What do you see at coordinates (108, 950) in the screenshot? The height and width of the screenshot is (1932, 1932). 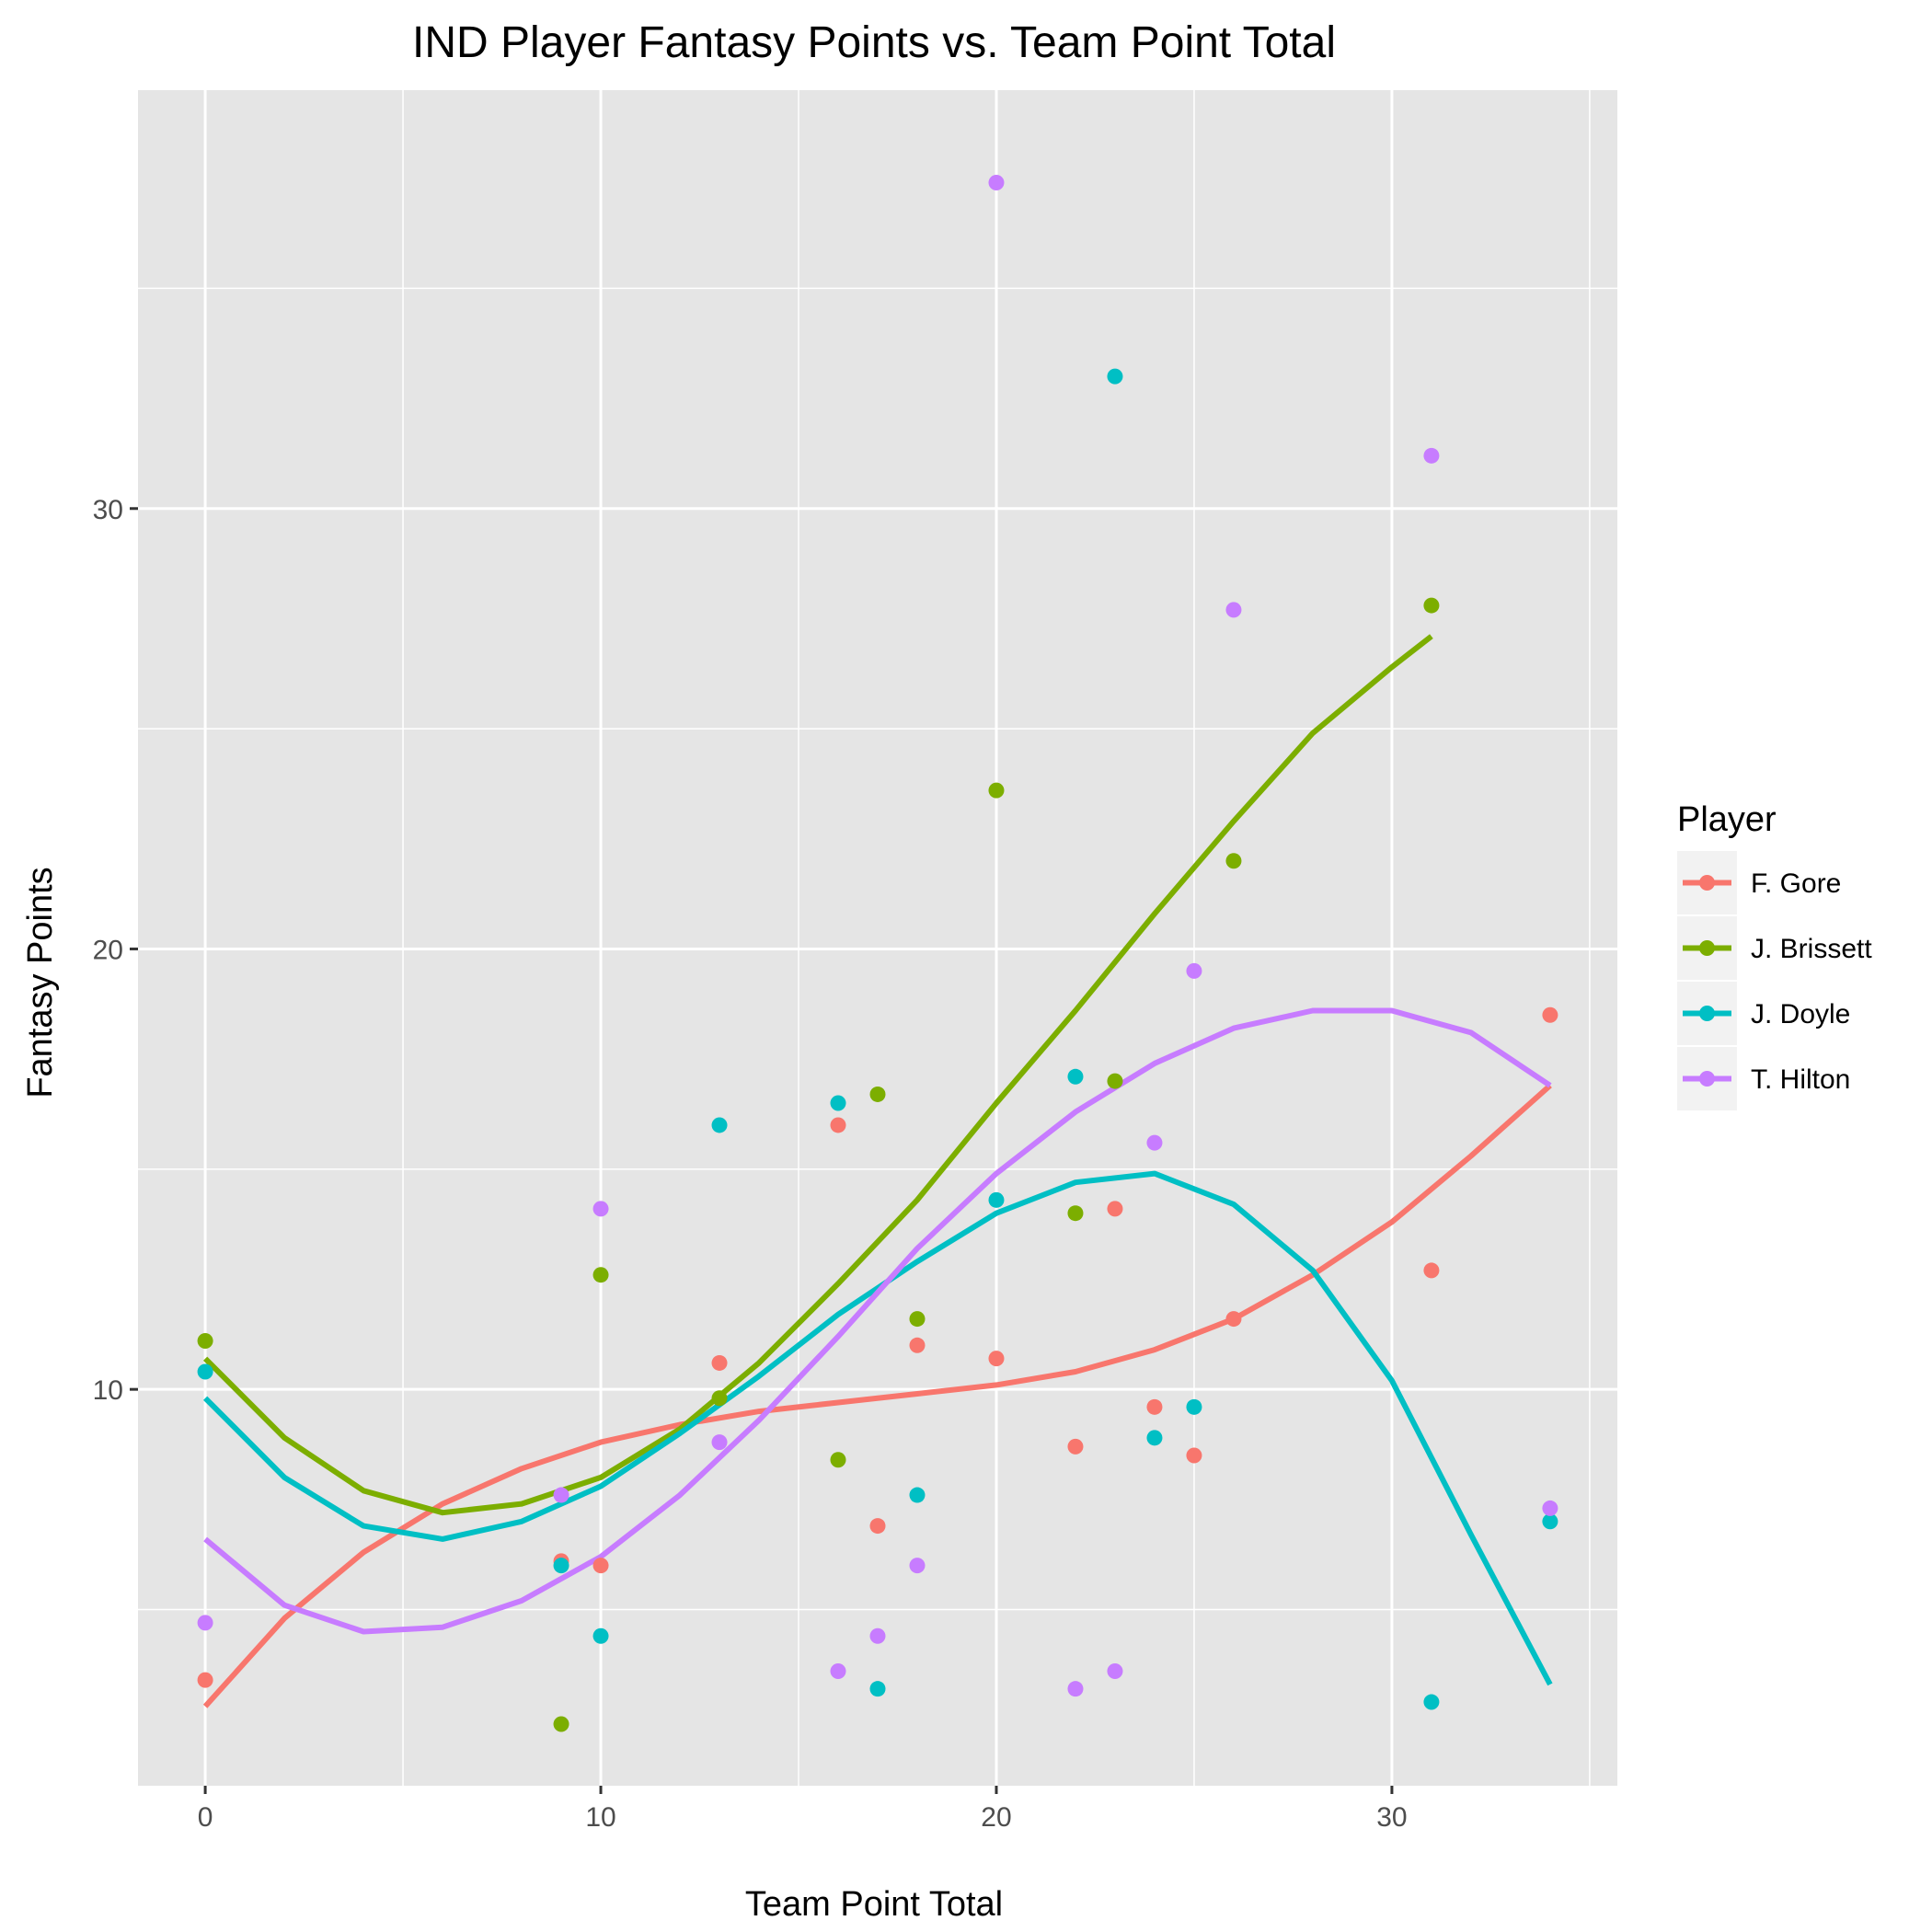 I see `y-tick-label: 20` at bounding box center [108, 950].